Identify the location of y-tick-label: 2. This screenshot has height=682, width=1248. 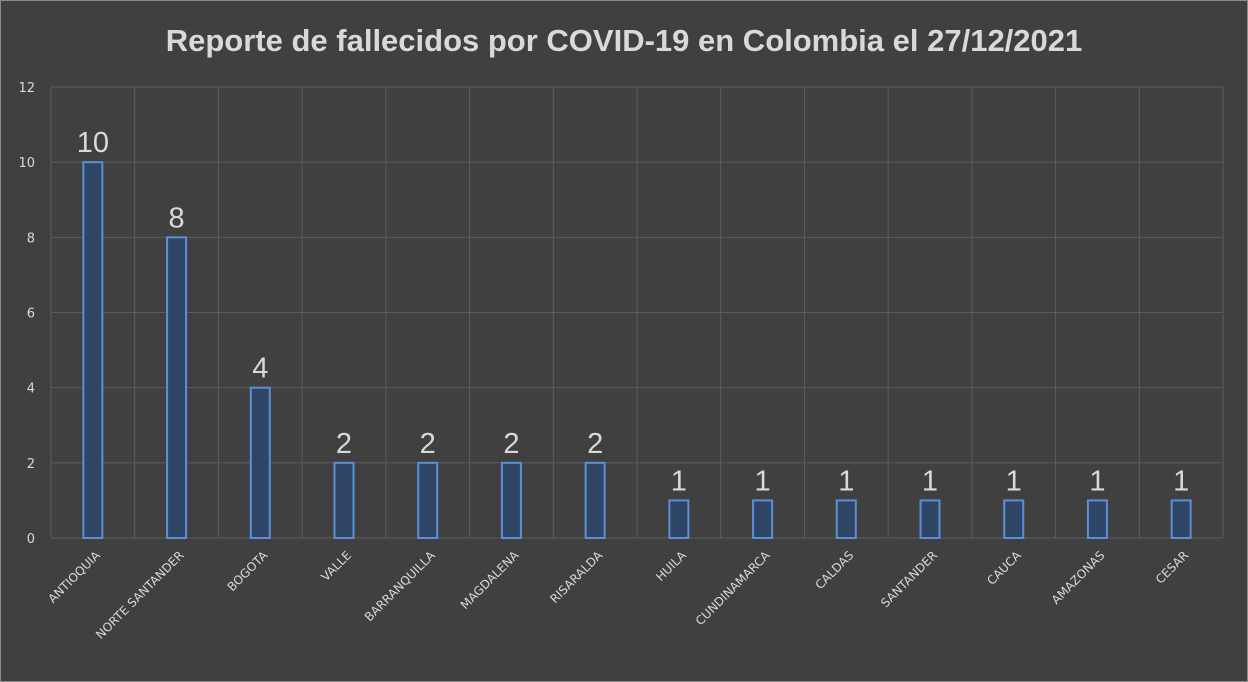
(31, 464).